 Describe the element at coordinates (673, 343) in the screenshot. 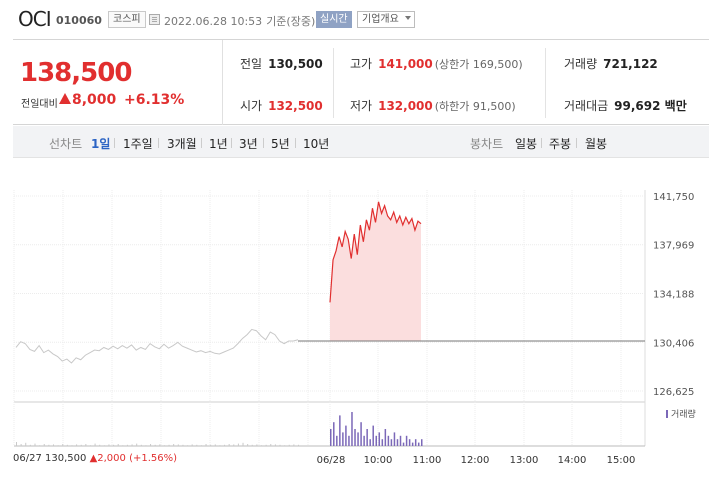

I see `y-tick-label: 130,406` at that location.